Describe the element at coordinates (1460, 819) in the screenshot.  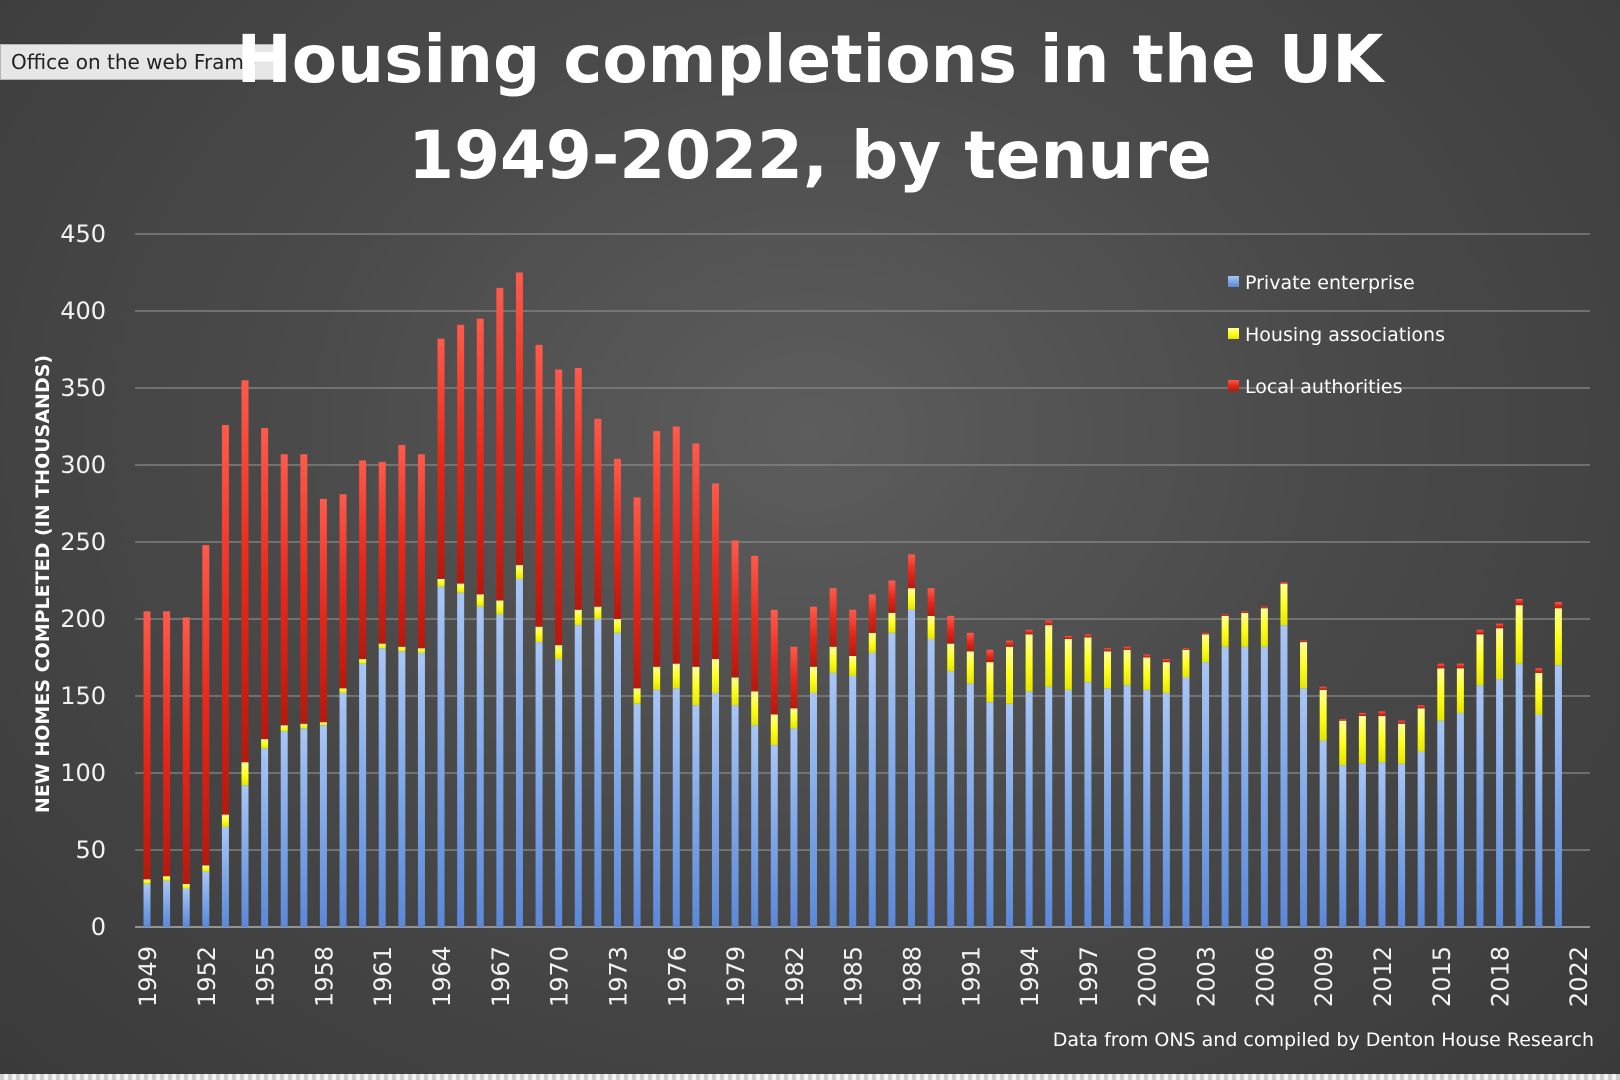
I see `bar-private-2016` at that location.